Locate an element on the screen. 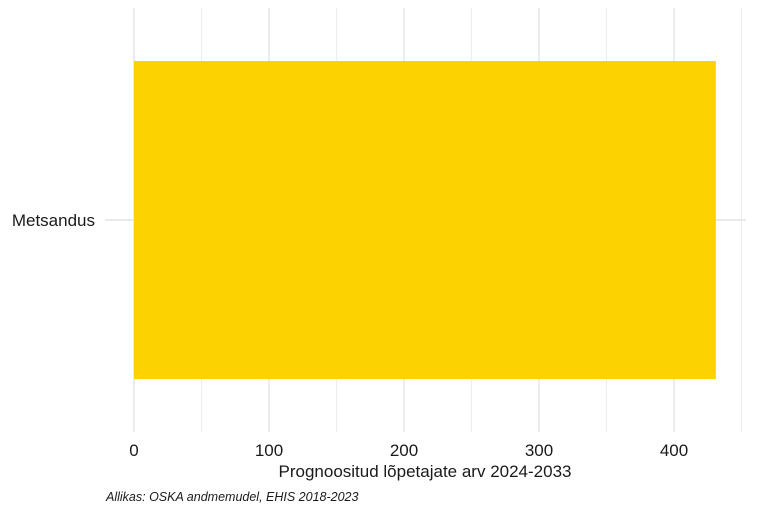 Image resolution: width=768 pixels, height=512 pixels. x-axis-title: Prognoositud lõpetajate arv 2024-2033 is located at coordinates (425, 471).